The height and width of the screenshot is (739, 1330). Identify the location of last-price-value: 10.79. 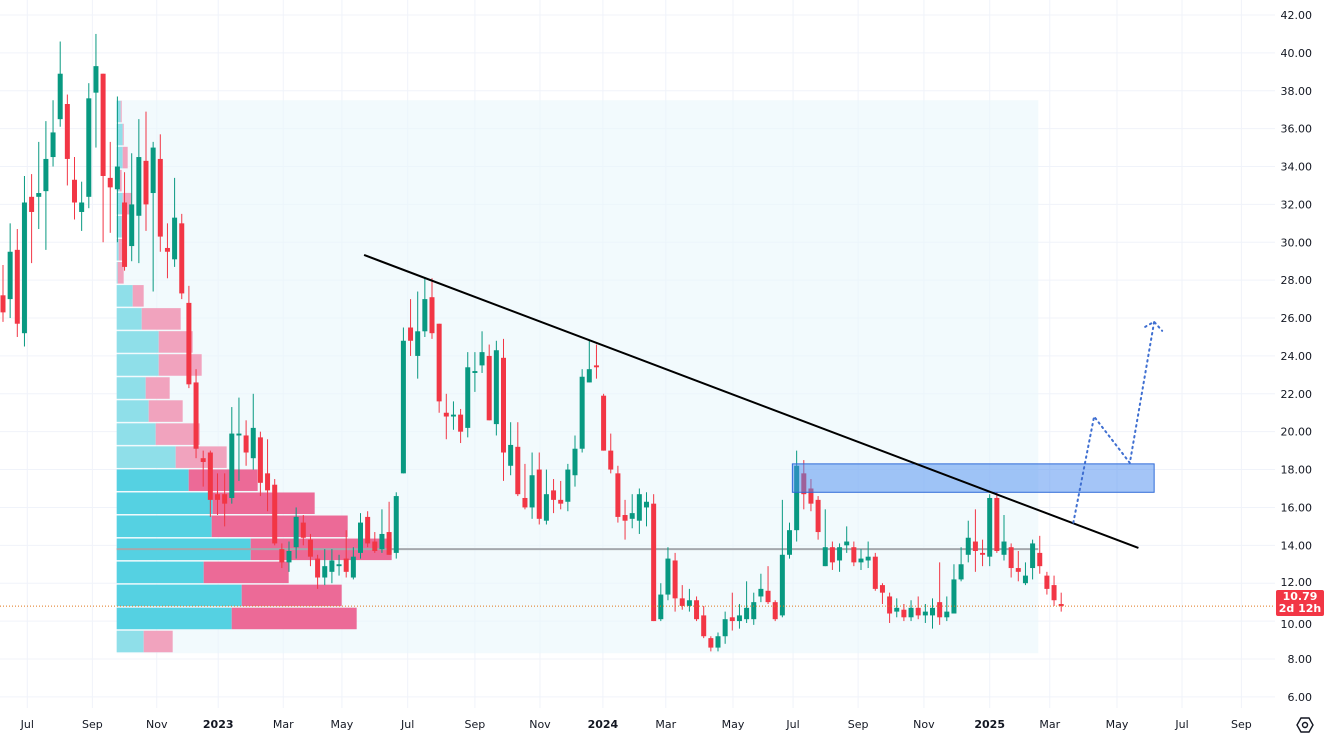
(1300, 596).